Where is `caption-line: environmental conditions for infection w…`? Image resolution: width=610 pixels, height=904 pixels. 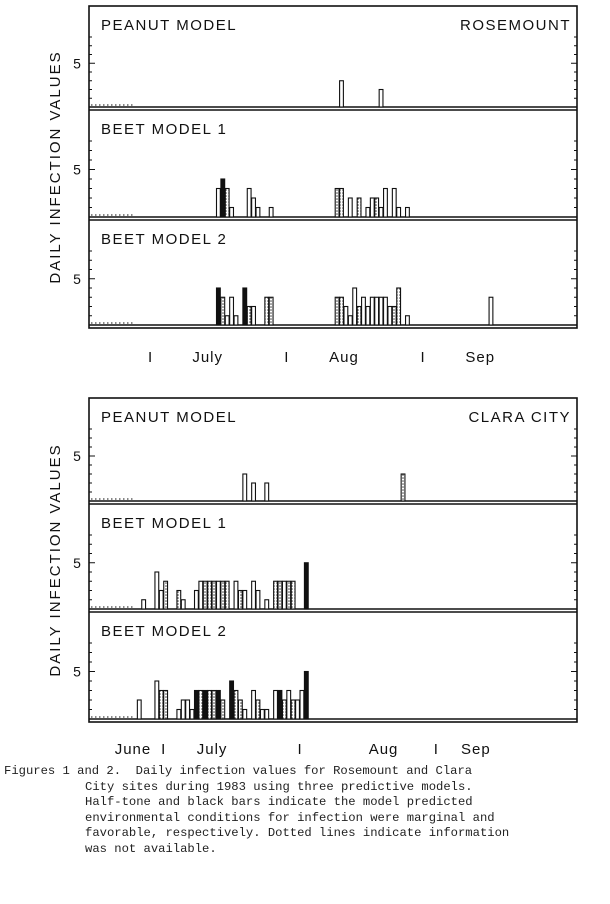
caption-line: environmental conditions for infection w… is located at coordinates (290, 817).